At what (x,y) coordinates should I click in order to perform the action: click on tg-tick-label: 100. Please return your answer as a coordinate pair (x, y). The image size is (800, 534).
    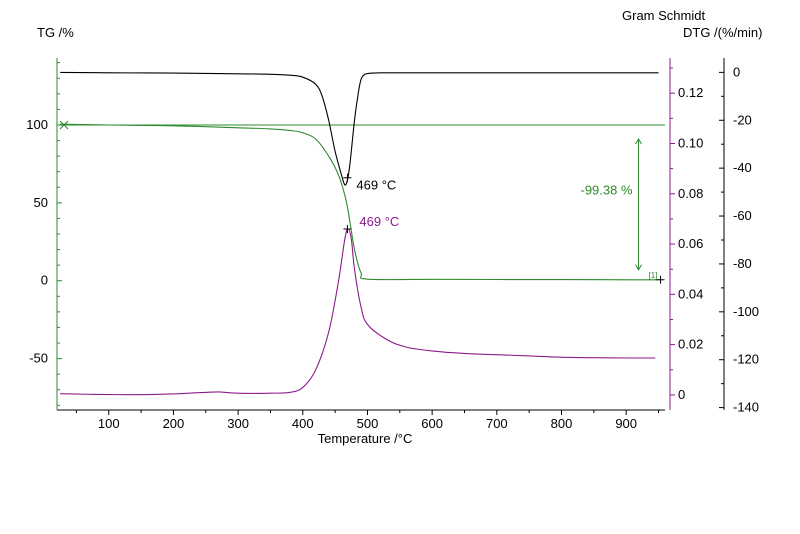
    Looking at the image, I should click on (37, 124).